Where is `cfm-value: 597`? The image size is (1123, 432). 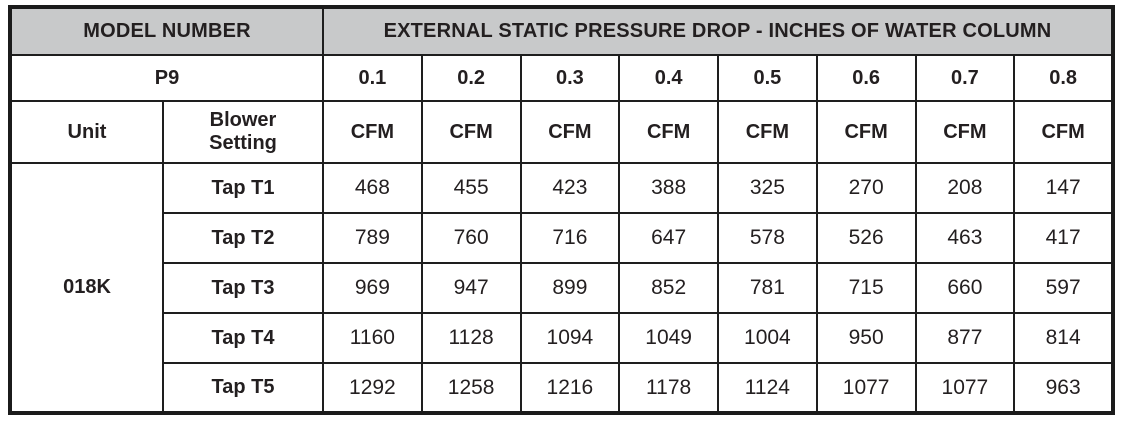
cfm-value: 597 is located at coordinates (1063, 288).